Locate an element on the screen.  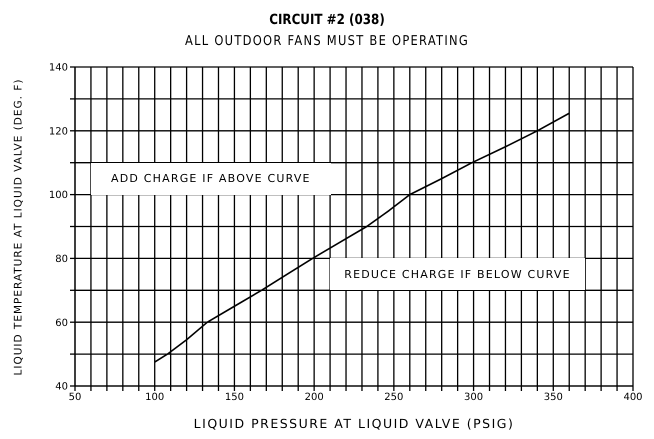
x-tick-label: 400 is located at coordinates (633, 398).